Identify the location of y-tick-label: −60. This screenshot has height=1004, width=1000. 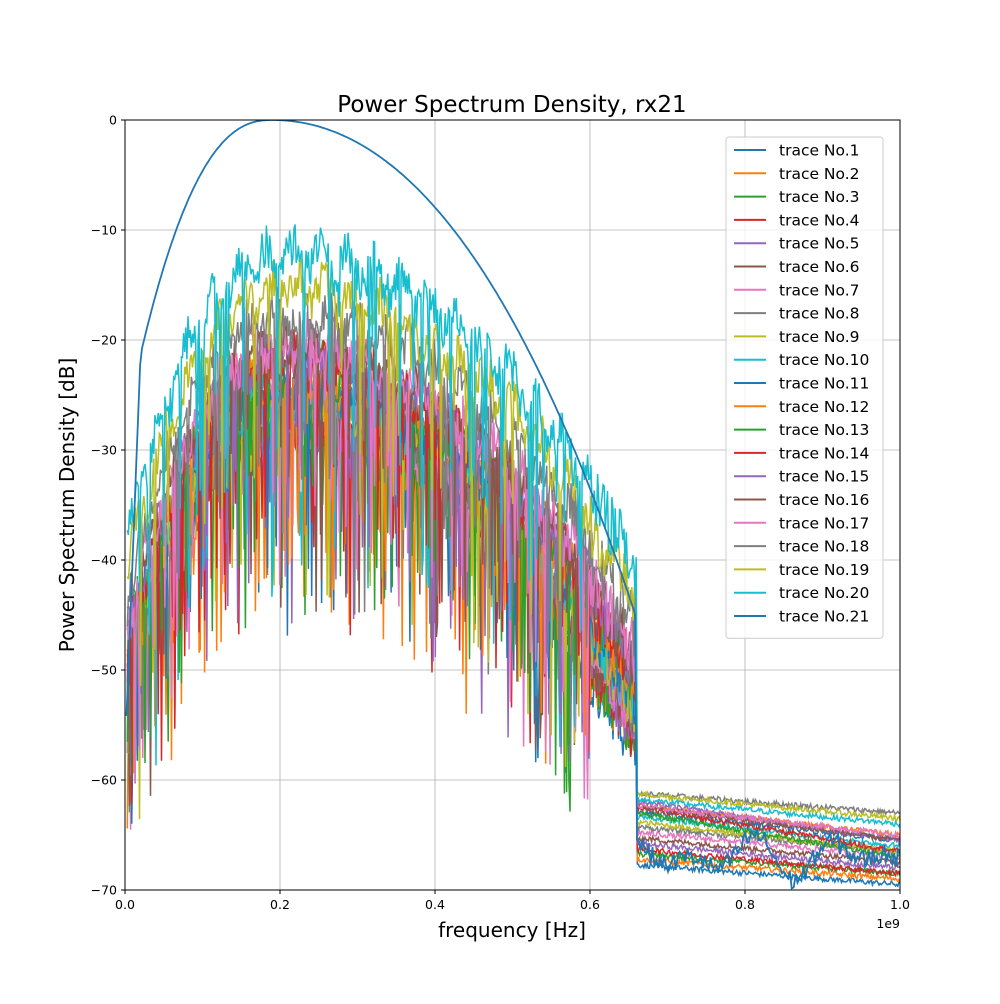
(104, 780).